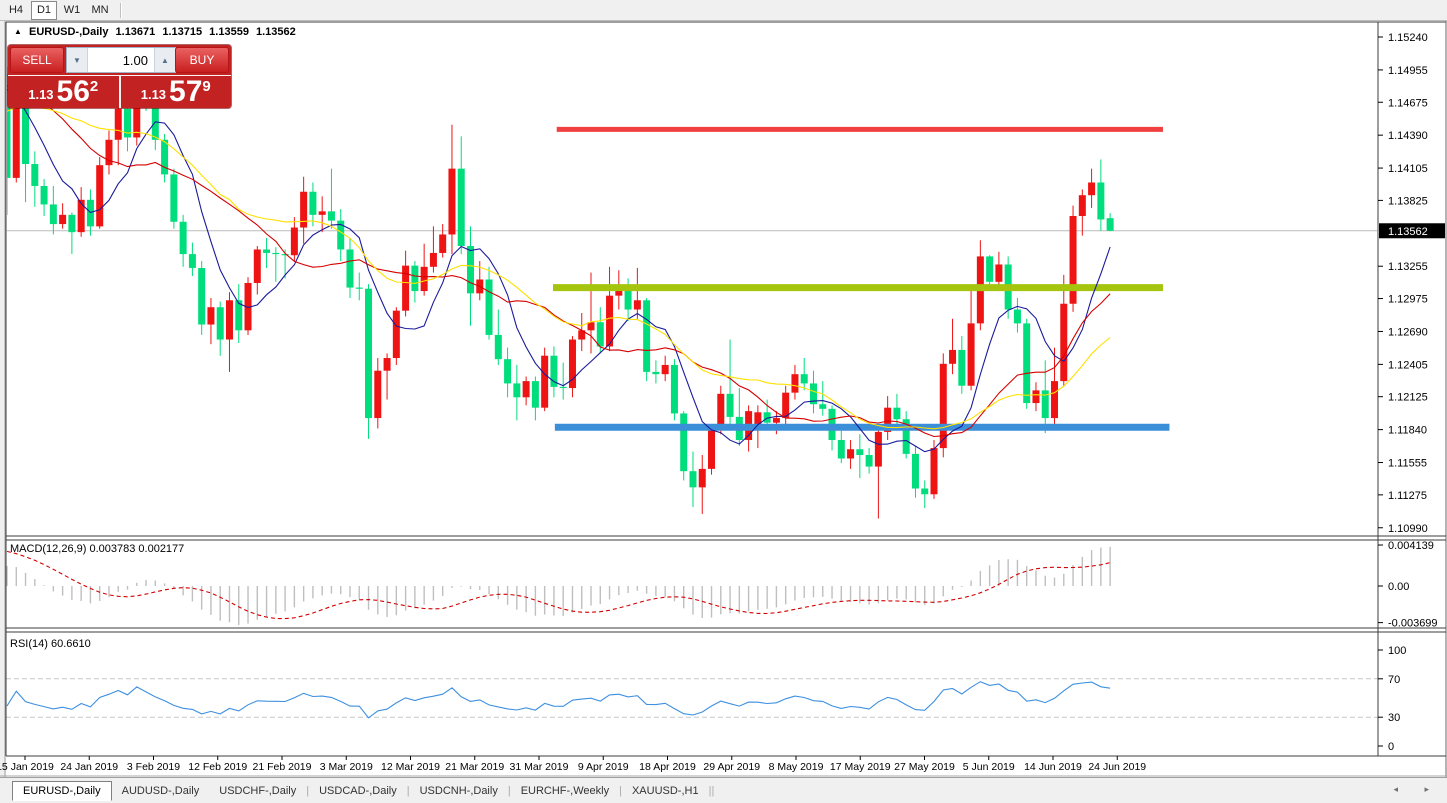  What do you see at coordinates (175, 91) in the screenshot?
I see `buy-price: 1.13 57 9` at bounding box center [175, 91].